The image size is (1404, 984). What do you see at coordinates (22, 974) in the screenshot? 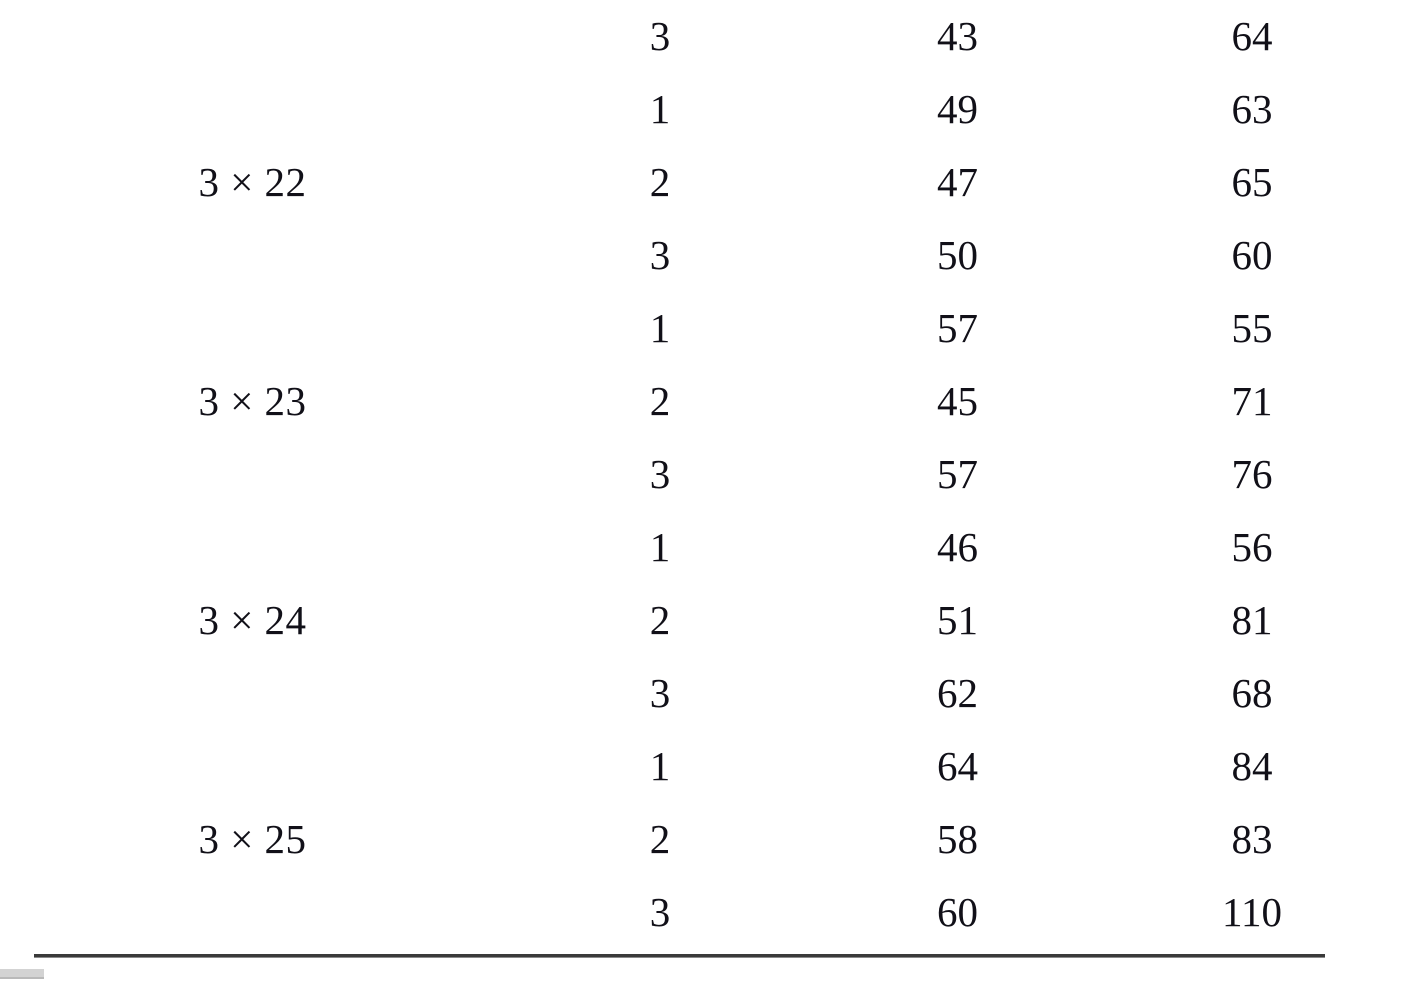
I see `page-corner-artifact` at bounding box center [22, 974].